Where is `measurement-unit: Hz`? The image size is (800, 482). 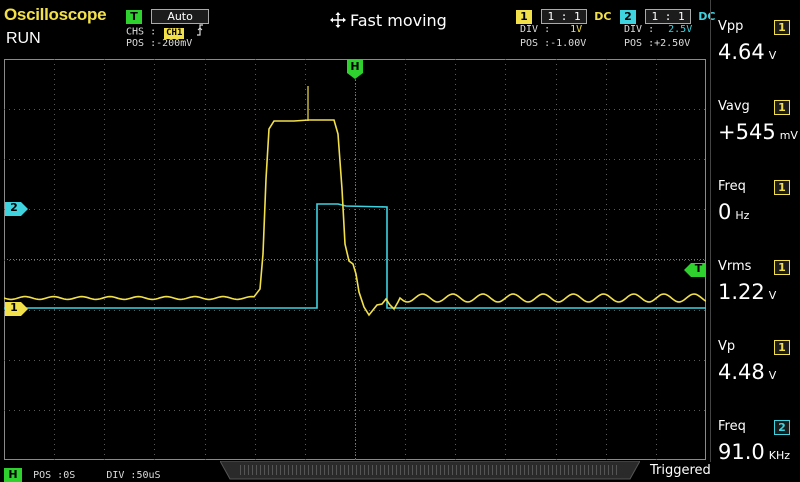 measurement-unit: Hz is located at coordinates (742, 215).